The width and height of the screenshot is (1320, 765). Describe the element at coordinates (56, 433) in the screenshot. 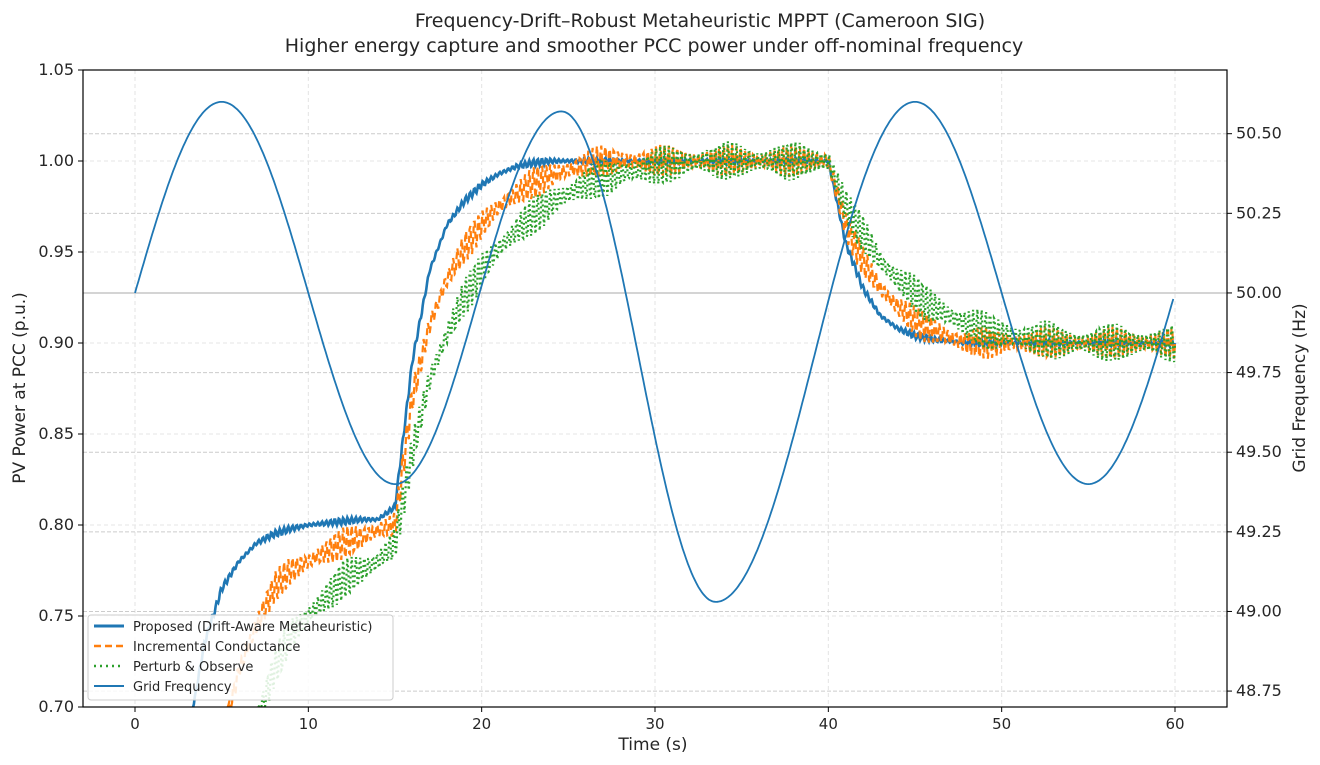

I see `y-tick-label: 0.85` at that location.